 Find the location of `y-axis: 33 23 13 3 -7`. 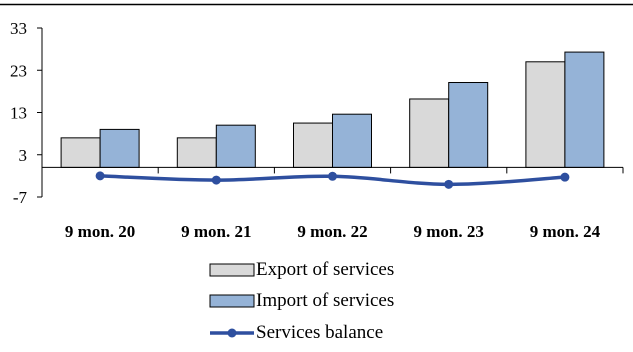

y-axis: 33 23 13 3 -7 is located at coordinates (26, 113).